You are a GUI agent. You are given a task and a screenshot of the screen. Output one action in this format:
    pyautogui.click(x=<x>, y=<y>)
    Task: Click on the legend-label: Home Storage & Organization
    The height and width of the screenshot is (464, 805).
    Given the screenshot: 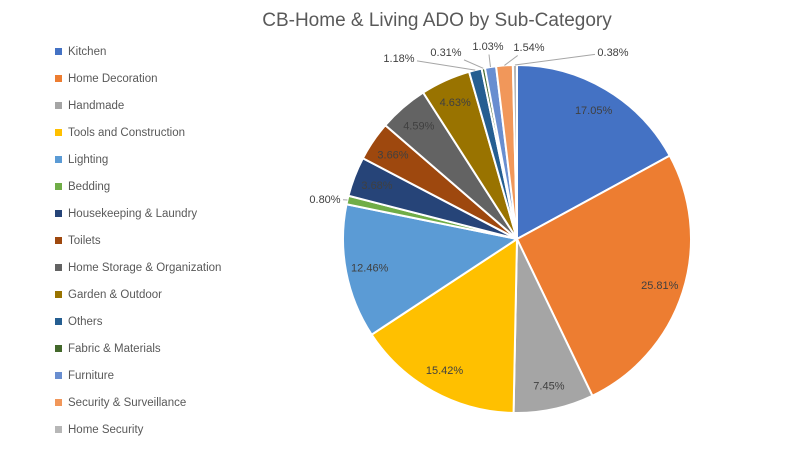 What is the action you would take?
    pyautogui.click(x=145, y=267)
    